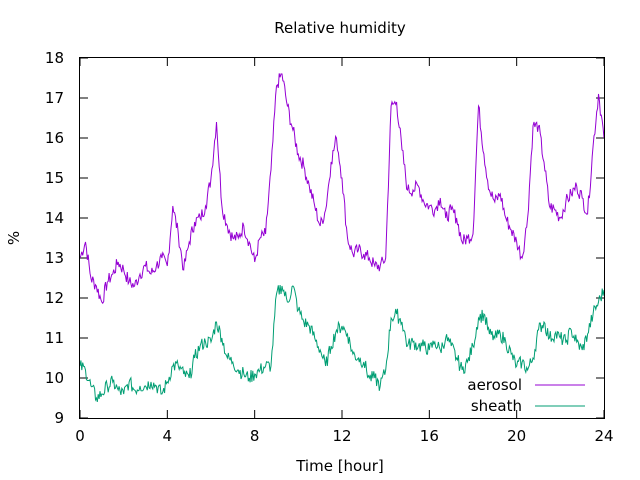 The width and height of the screenshot is (640, 480). I want to click on y-tick-label: 17, so click(54, 98).